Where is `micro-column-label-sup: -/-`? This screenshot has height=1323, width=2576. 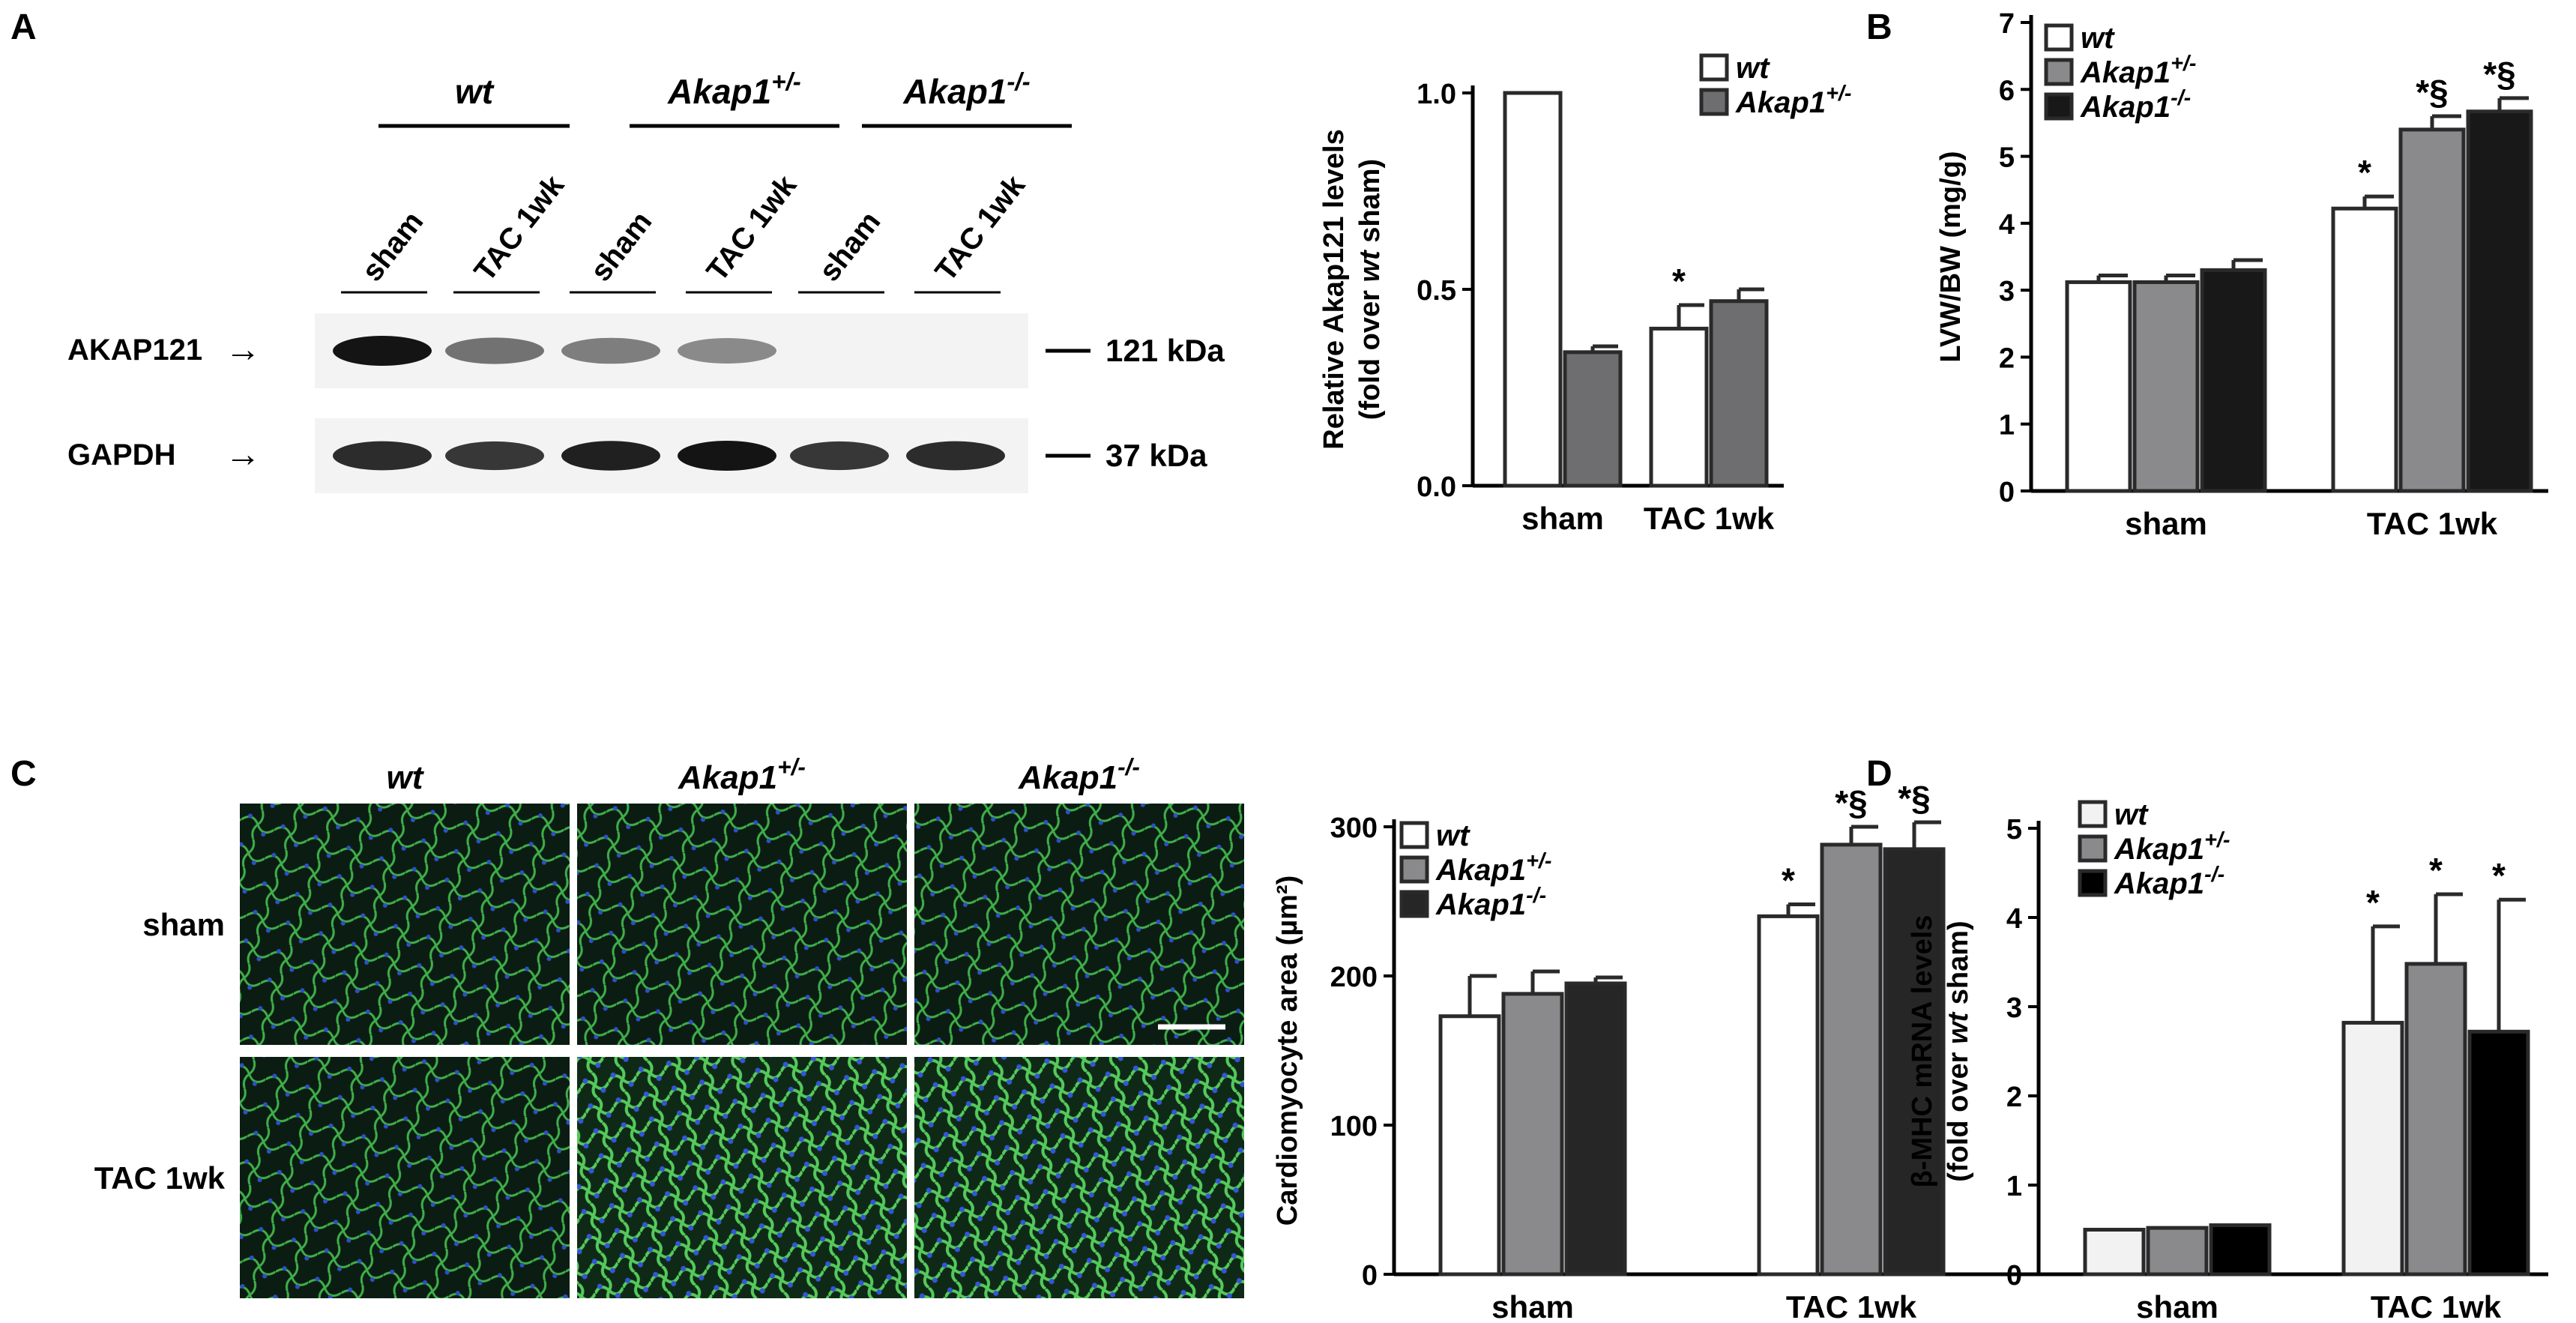 micro-column-label-sup: -/- is located at coordinates (1128, 766).